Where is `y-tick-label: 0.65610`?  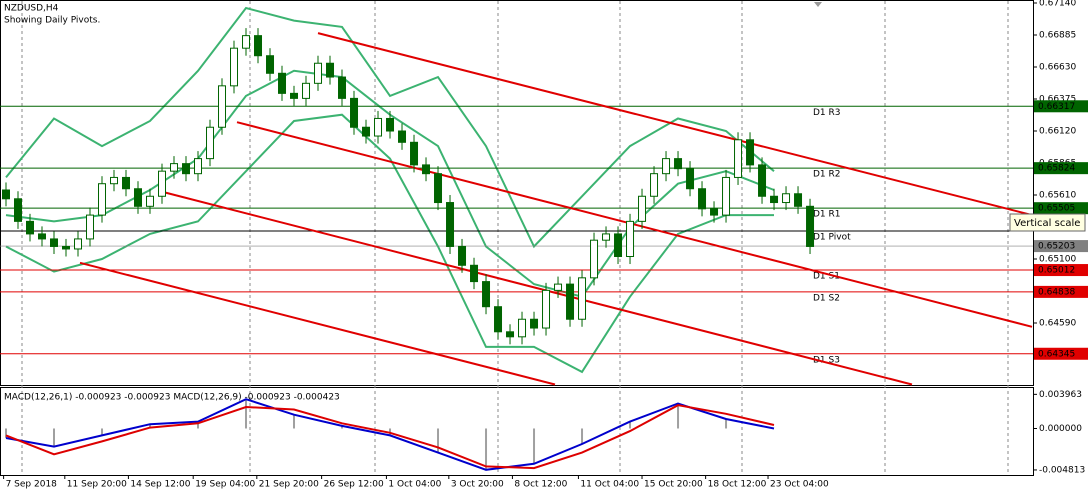
y-tick-label: 0.65610 is located at coordinates (1057, 196).